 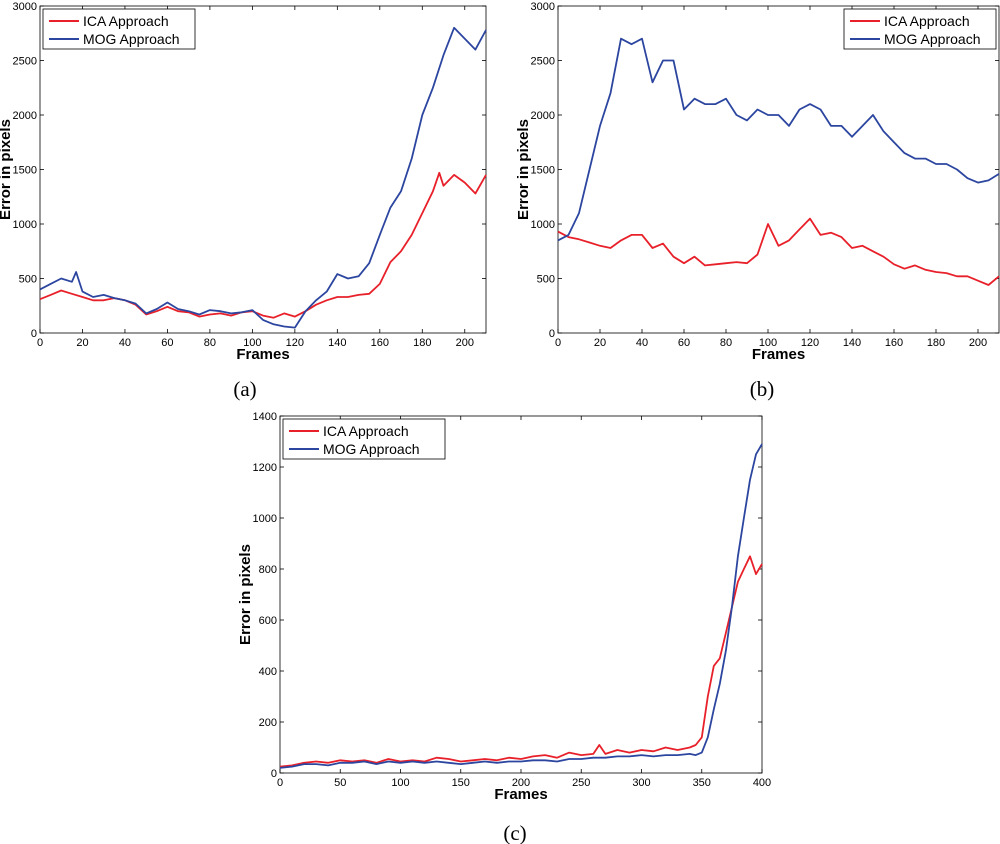 What do you see at coordinates (514, 832) in the screenshot?
I see `figure-caption: (c)` at bounding box center [514, 832].